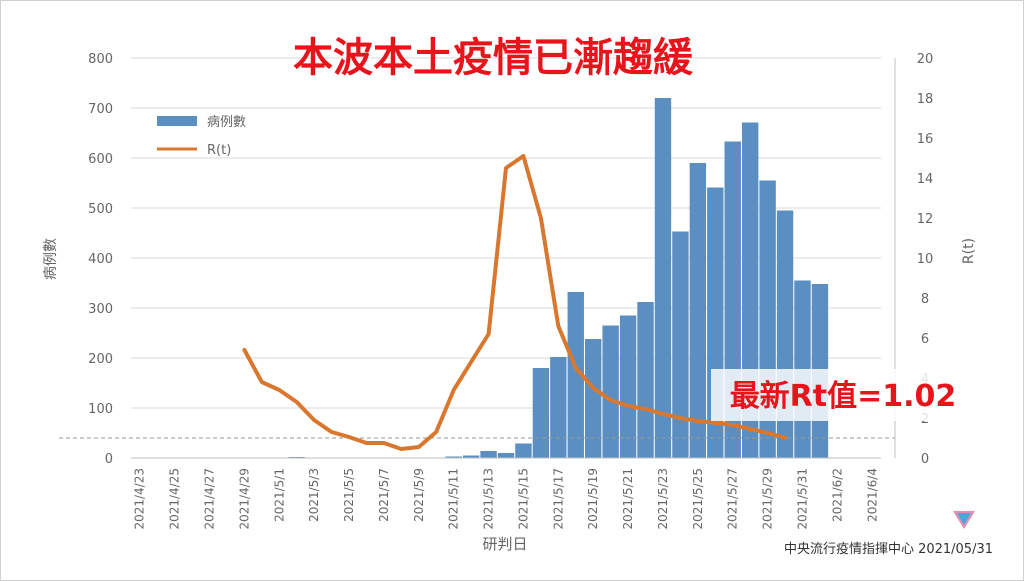 This screenshot has width=1024, height=581. Describe the element at coordinates (100, 409) in the screenshot. I see `y-tick-label: 100` at that location.